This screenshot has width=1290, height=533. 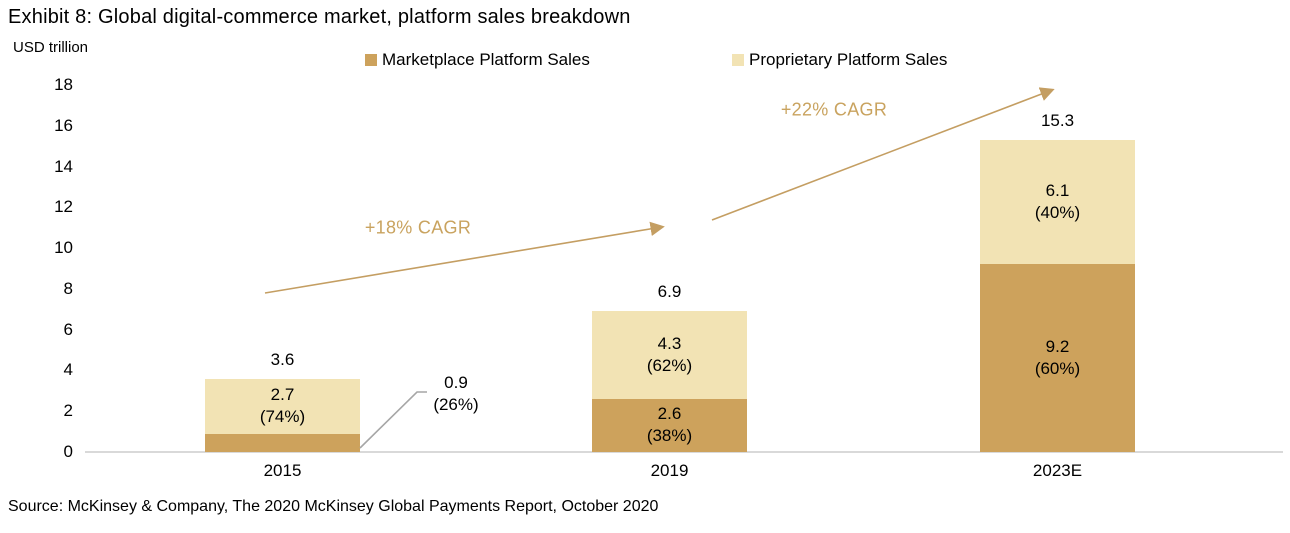 I want to click on total-label: 15.3, so click(x=1057, y=121).